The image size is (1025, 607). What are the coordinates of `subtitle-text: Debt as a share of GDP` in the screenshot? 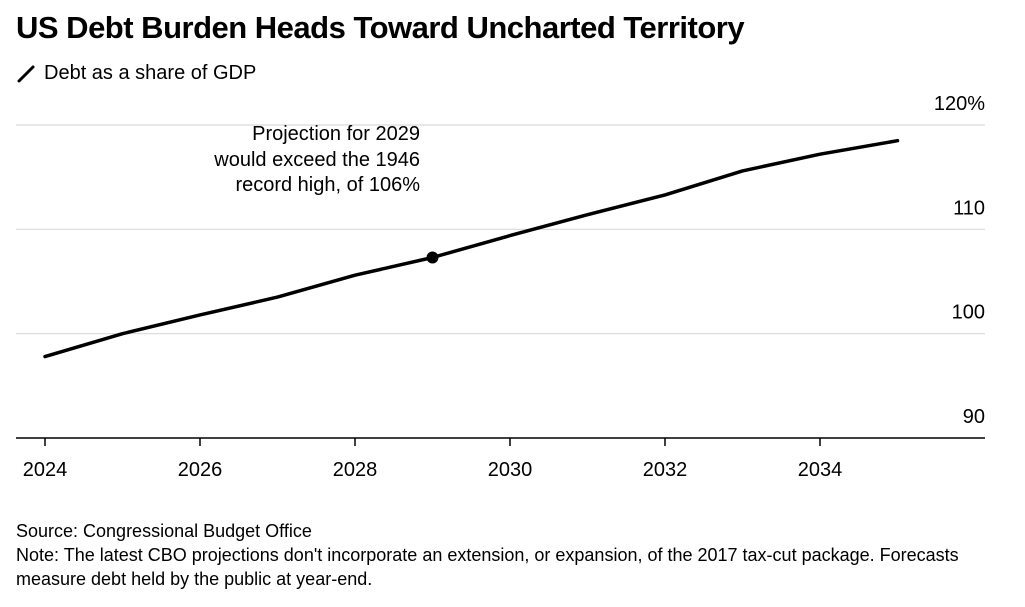 It's located at (150, 73).